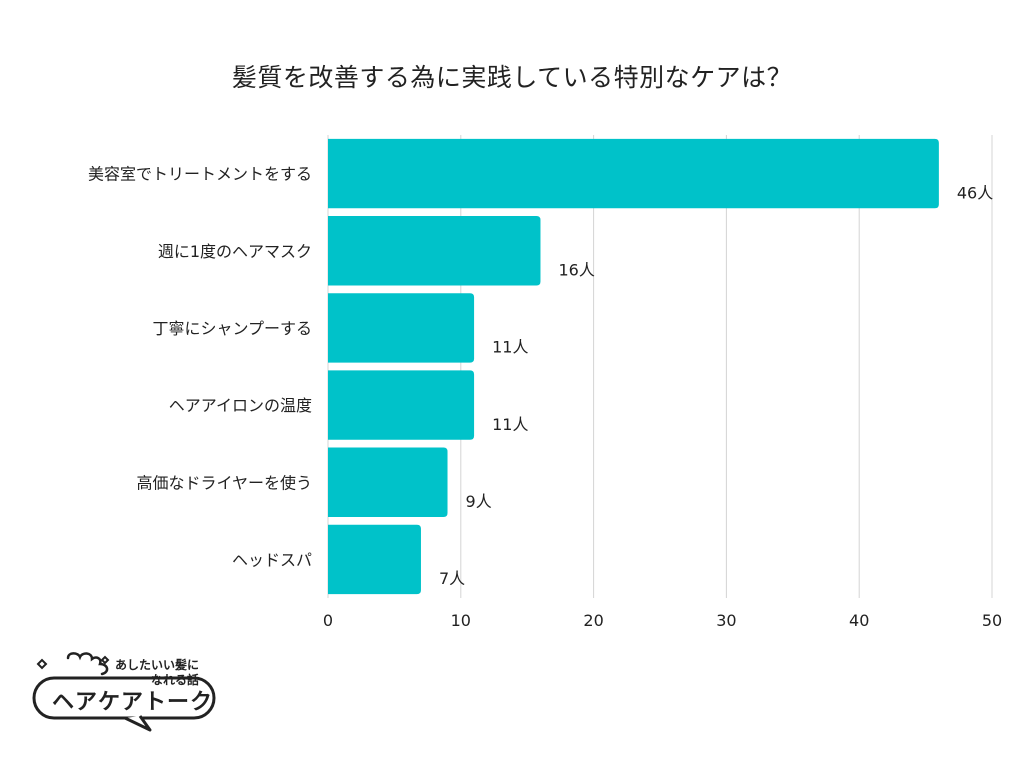 The width and height of the screenshot is (1024, 768). Describe the element at coordinates (133, 702) in the screenshot. I see `logo-name: ヘアケアトーク` at that location.